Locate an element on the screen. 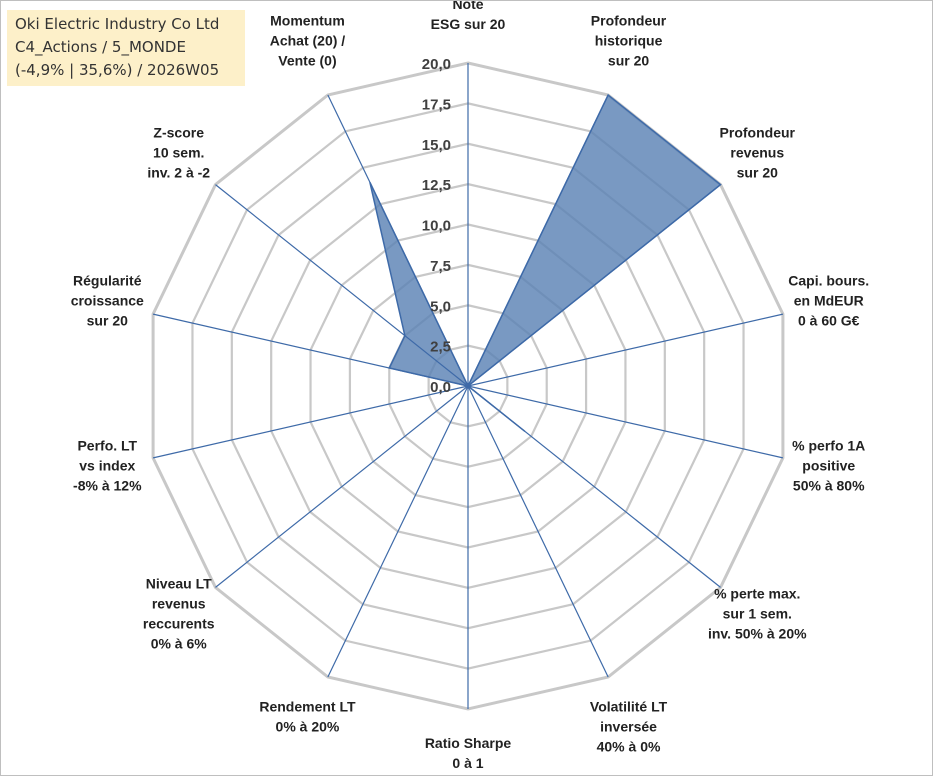 This screenshot has height=777, width=933. category-label: Profondeur historique sur 20 is located at coordinates (629, 41).